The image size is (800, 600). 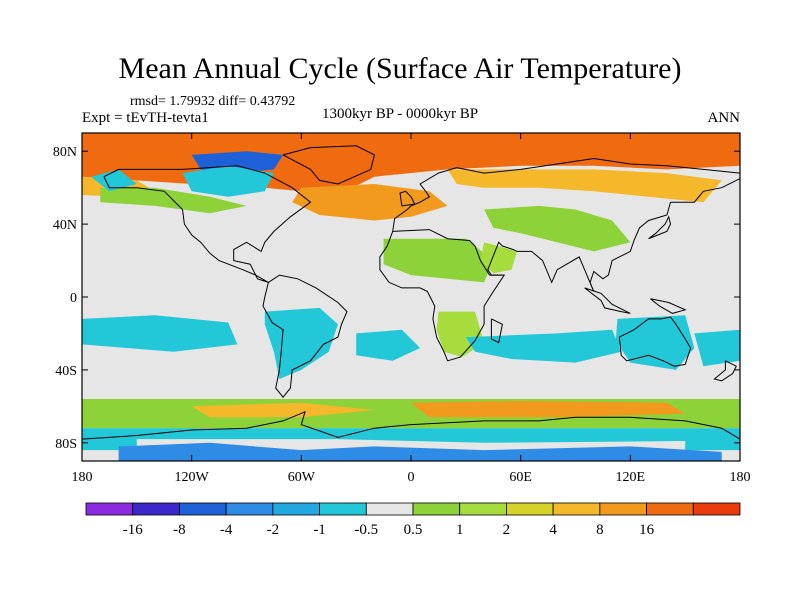 I want to click on region-south-america-cyan, so click(x=301, y=343).